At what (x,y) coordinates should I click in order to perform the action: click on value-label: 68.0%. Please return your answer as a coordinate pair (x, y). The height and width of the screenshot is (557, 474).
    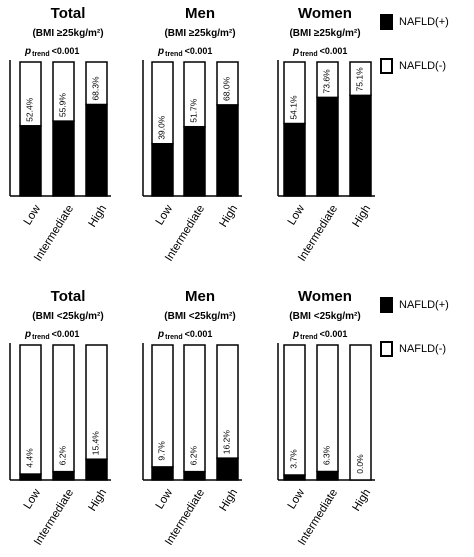
    Looking at the image, I should click on (227, 88).